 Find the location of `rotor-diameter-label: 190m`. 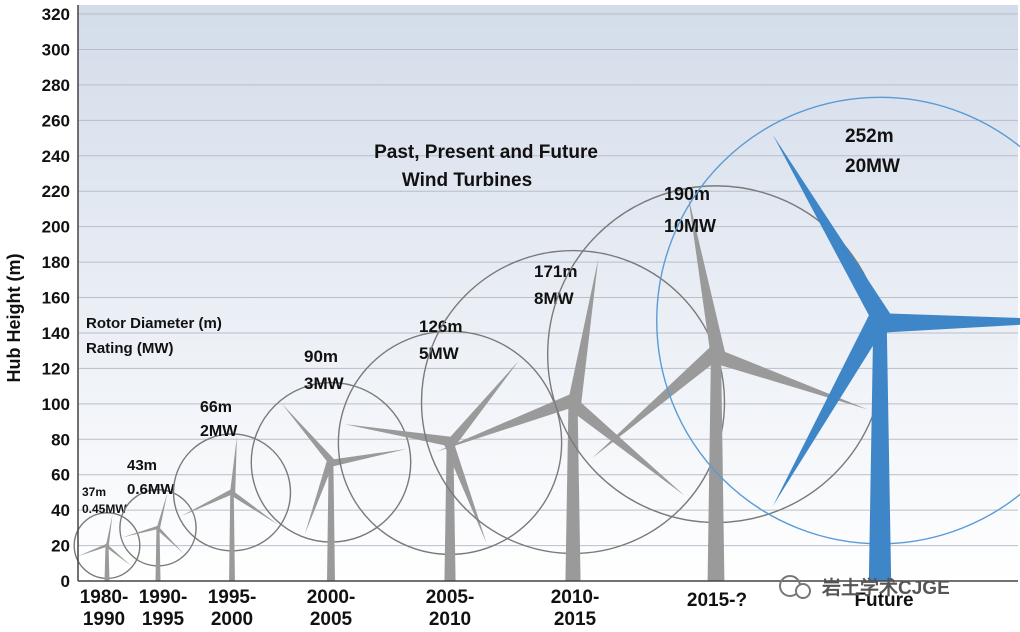

rotor-diameter-label: 190m is located at coordinates (687, 194).